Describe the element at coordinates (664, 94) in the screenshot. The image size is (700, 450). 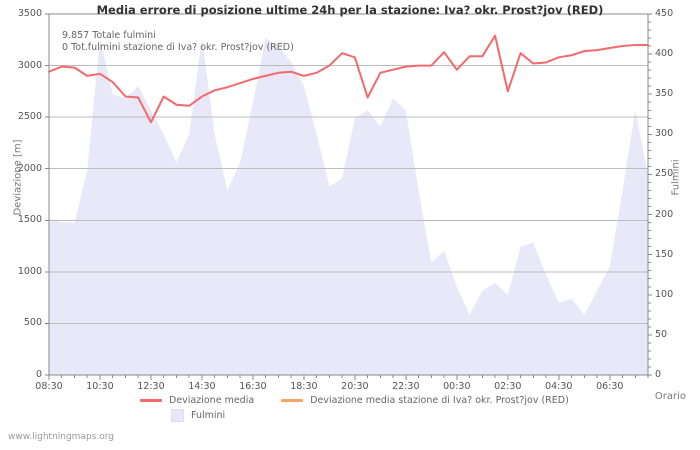
I see `y-tick-right-7: 350` at that location.